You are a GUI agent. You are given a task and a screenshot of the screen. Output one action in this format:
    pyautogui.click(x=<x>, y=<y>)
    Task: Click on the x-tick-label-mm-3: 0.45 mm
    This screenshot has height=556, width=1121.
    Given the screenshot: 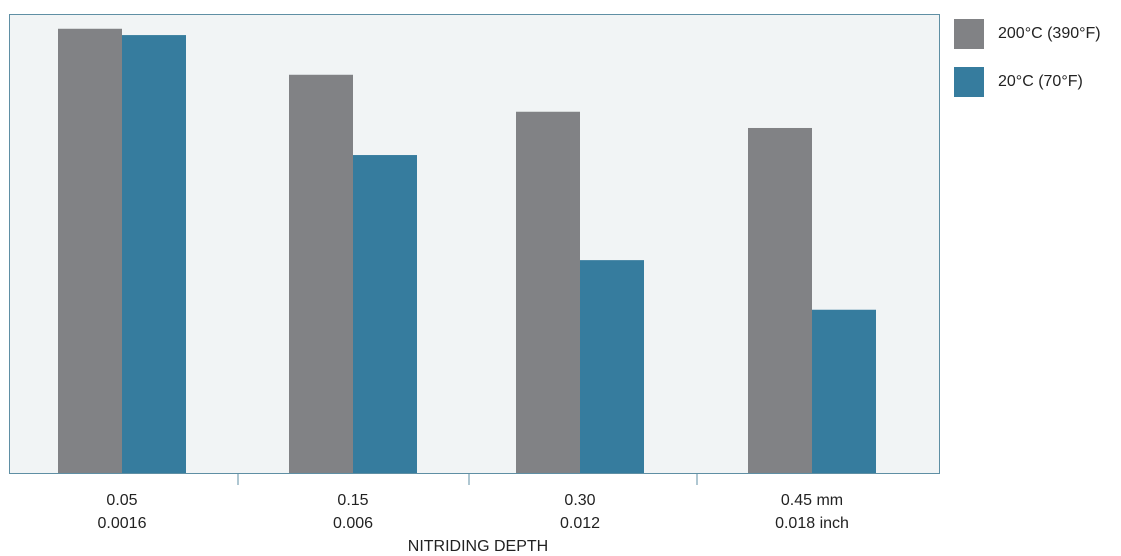 What is the action you would take?
    pyautogui.click(x=812, y=500)
    